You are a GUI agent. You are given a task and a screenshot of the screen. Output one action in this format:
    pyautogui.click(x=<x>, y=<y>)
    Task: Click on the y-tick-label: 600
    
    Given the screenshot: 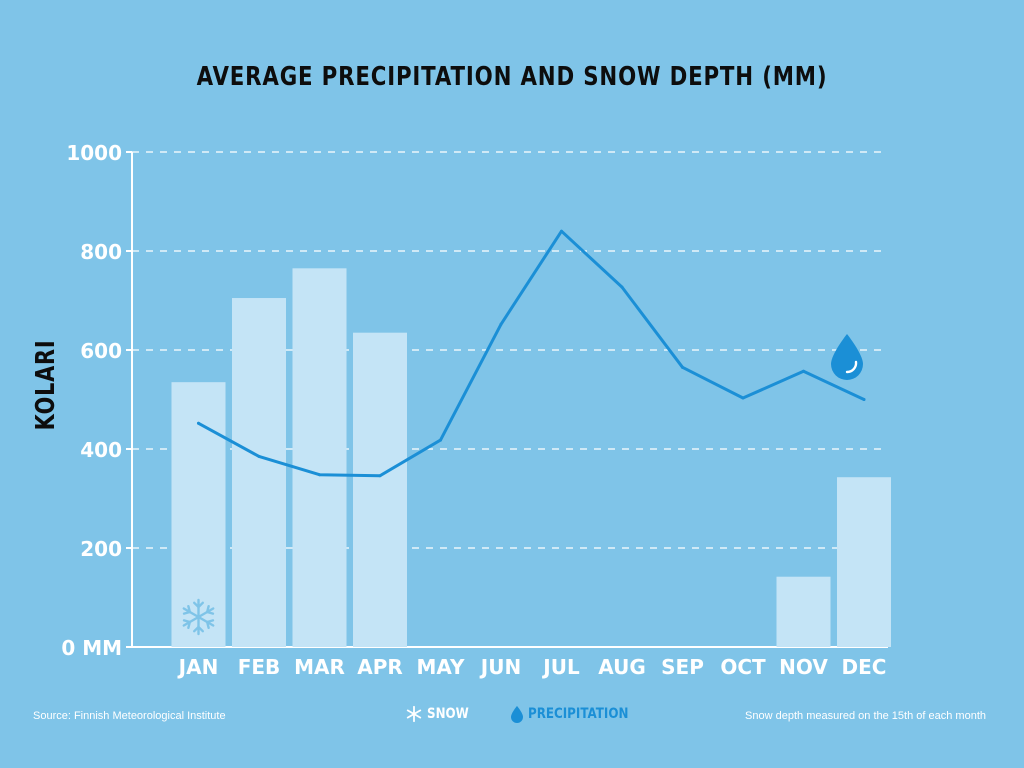 What is the action you would take?
    pyautogui.click(x=101, y=351)
    